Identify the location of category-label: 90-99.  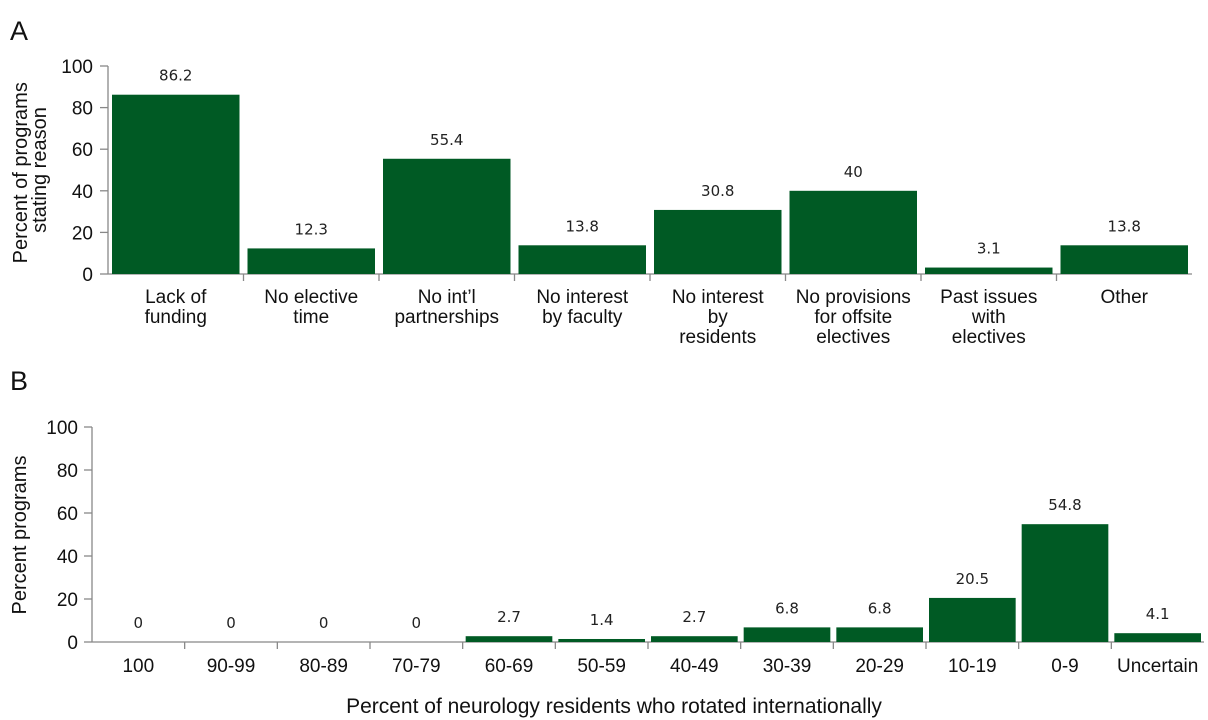
(231, 666).